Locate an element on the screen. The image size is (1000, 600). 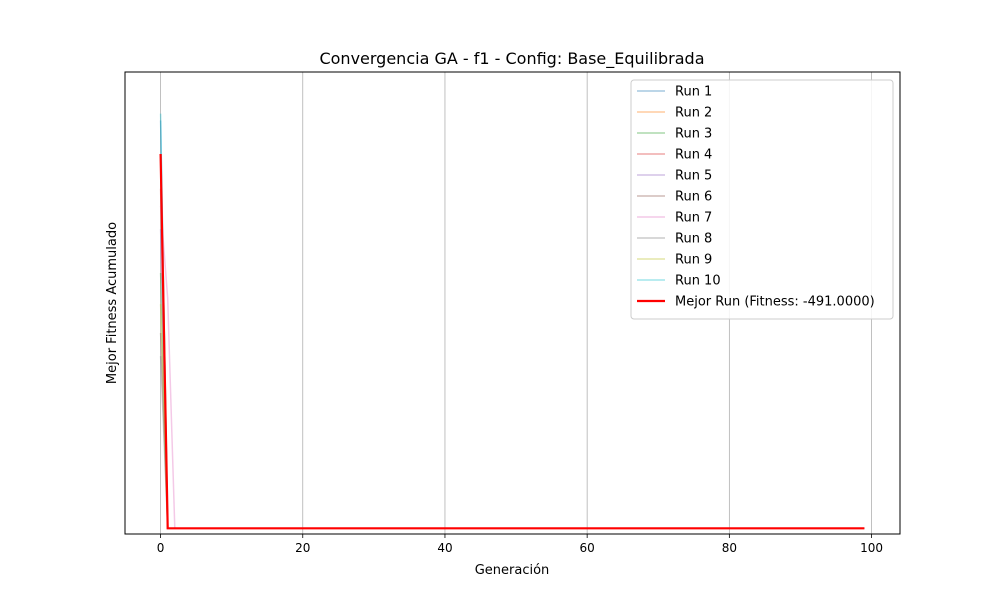
y-axis-label: Mejor Fitness Acumulado is located at coordinates (112, 303).